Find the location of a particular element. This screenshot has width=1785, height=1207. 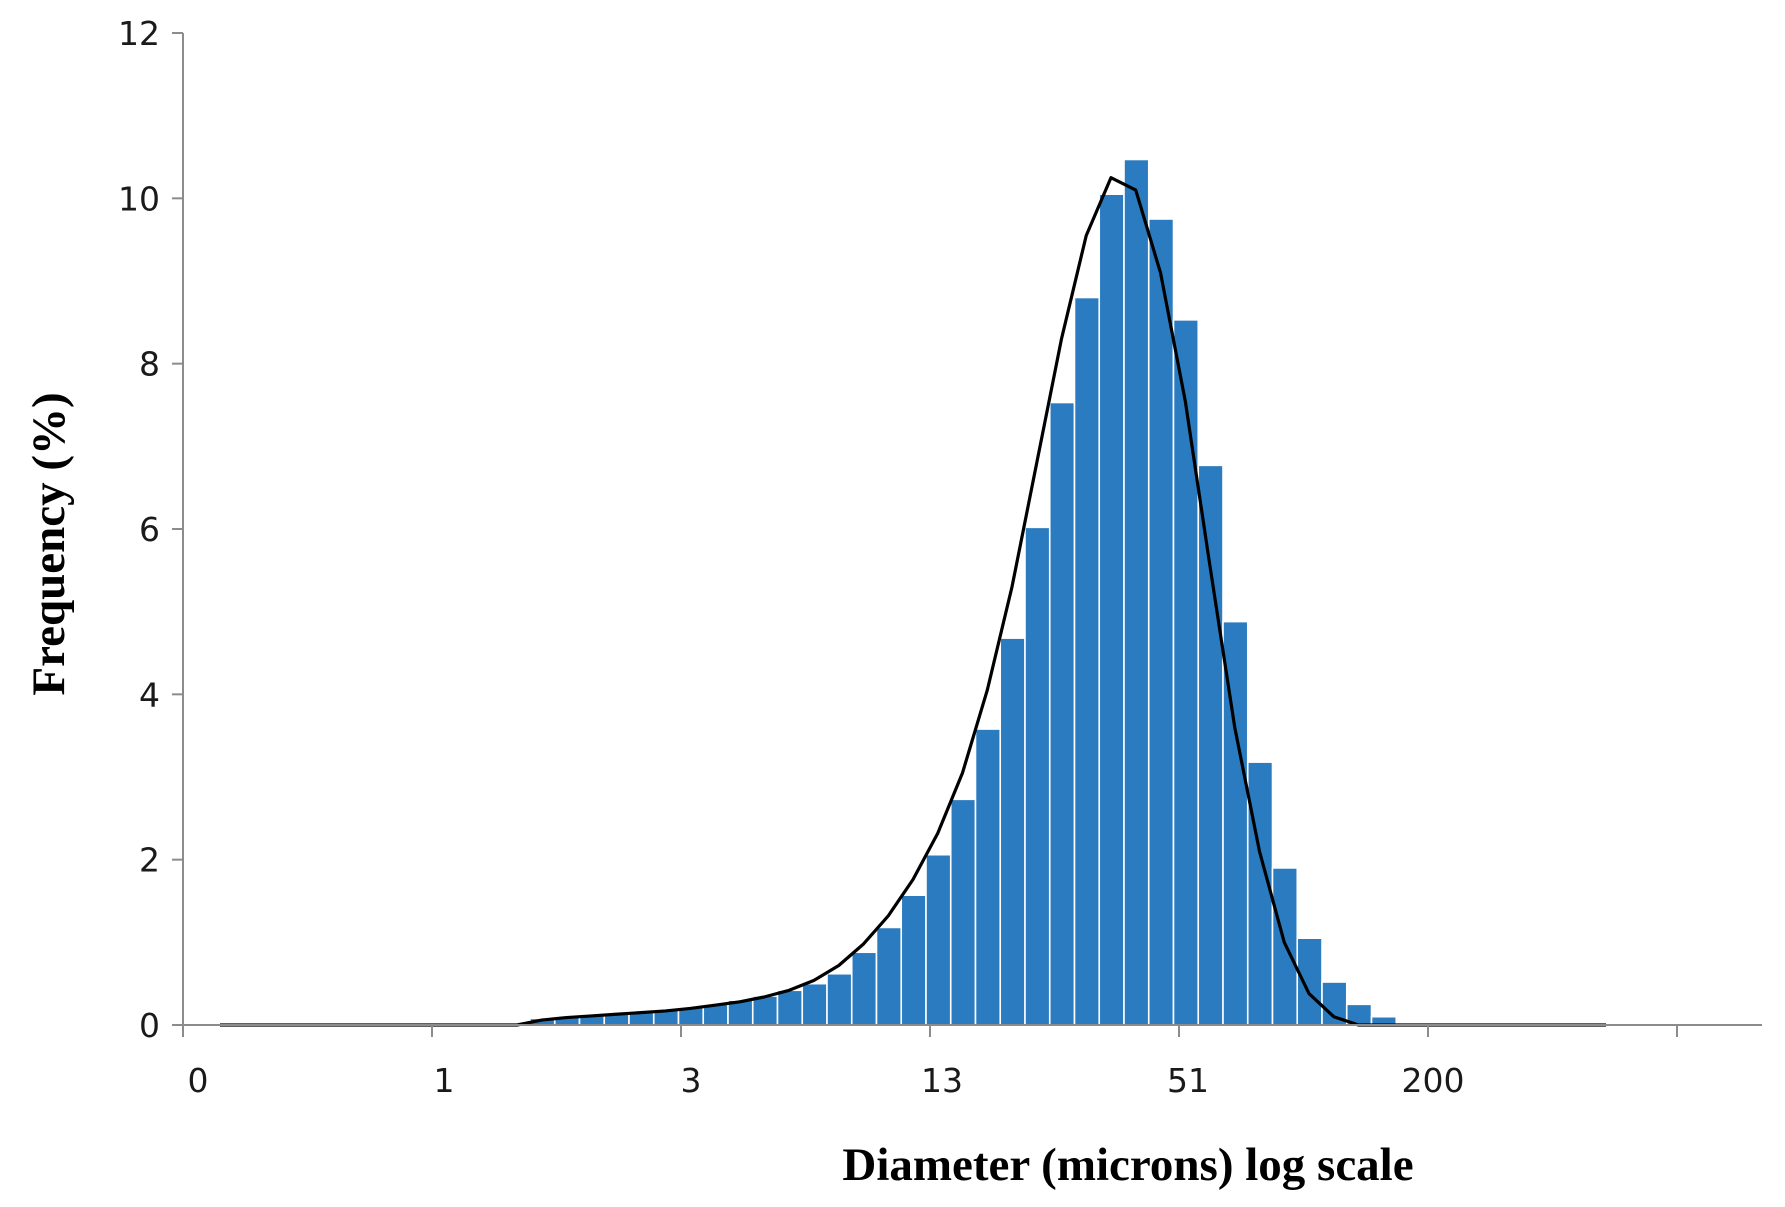

x-tick-label: 1 is located at coordinates (444, 1080).